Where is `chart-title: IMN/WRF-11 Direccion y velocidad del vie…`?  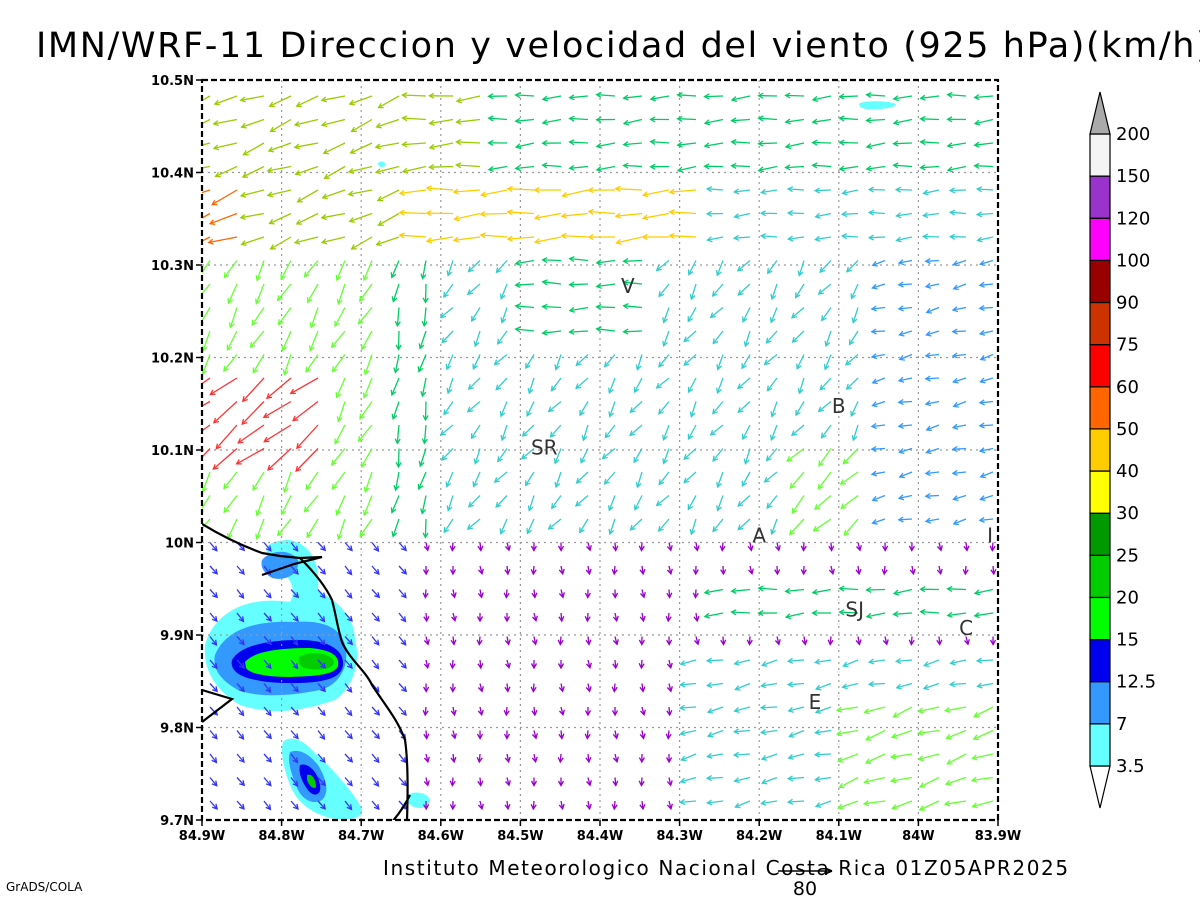
chart-title: IMN/WRF-11 Direccion y velocidad del vie… is located at coordinates (618, 46).